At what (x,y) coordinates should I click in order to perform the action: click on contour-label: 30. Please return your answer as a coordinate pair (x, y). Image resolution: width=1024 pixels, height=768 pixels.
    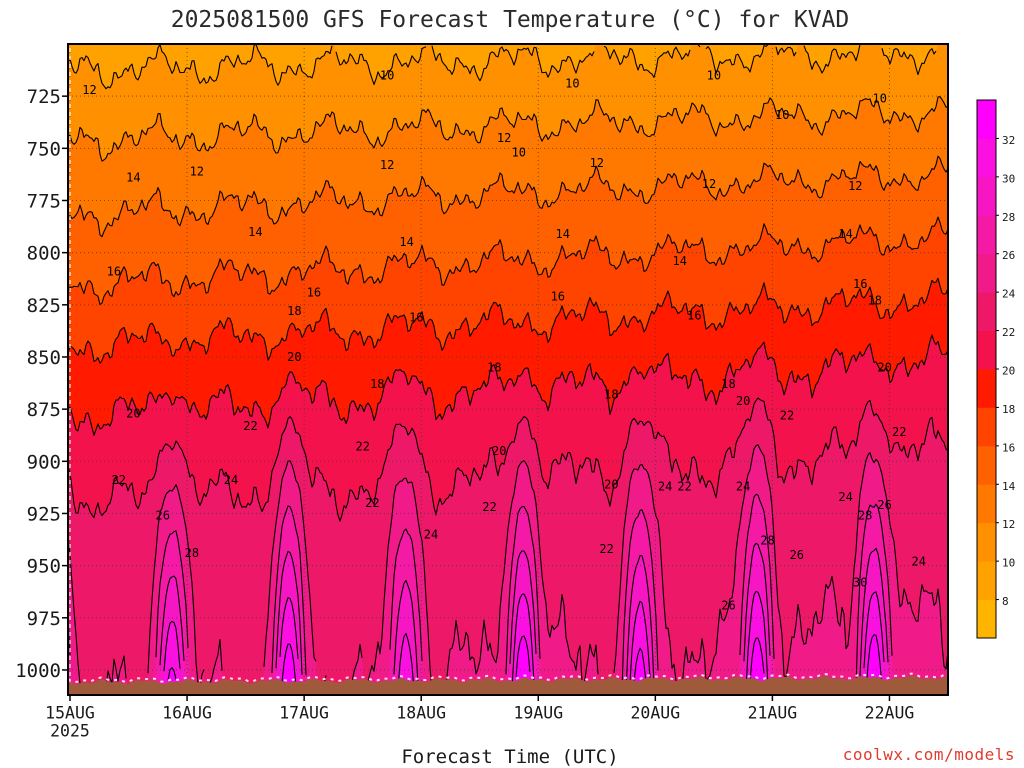
    Looking at the image, I should click on (860, 582).